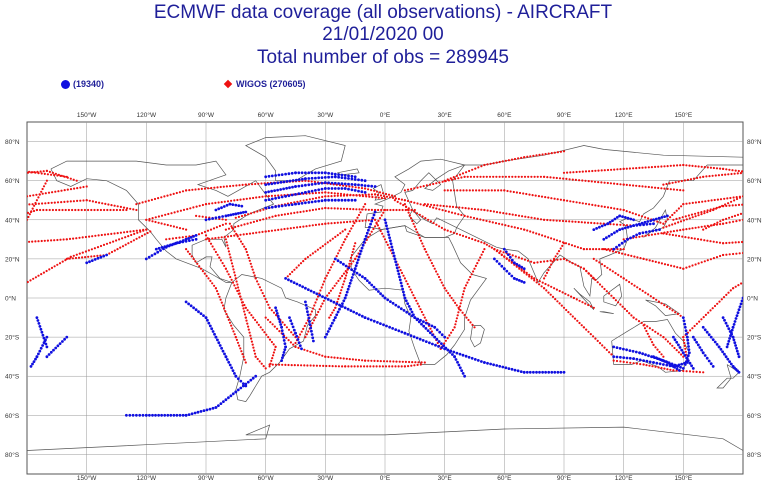 Image resolution: width=766 pixels, height=485 pixels. What do you see at coordinates (383, 57) in the screenshot?
I see `map-total-obs: Total number of obs = 289945` at bounding box center [383, 57].